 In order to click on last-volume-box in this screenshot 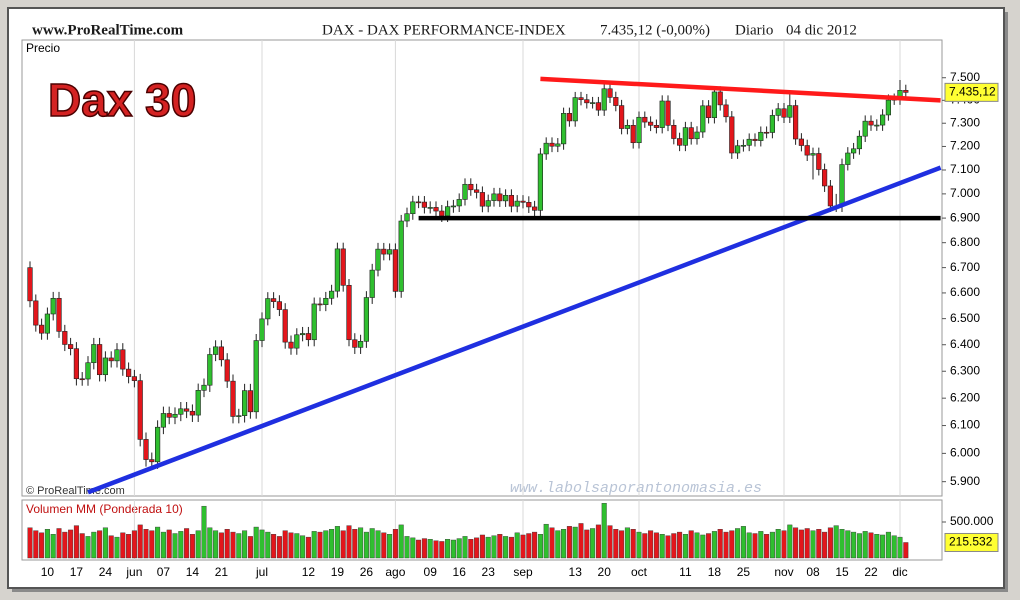, I will do `click(971, 542)`.